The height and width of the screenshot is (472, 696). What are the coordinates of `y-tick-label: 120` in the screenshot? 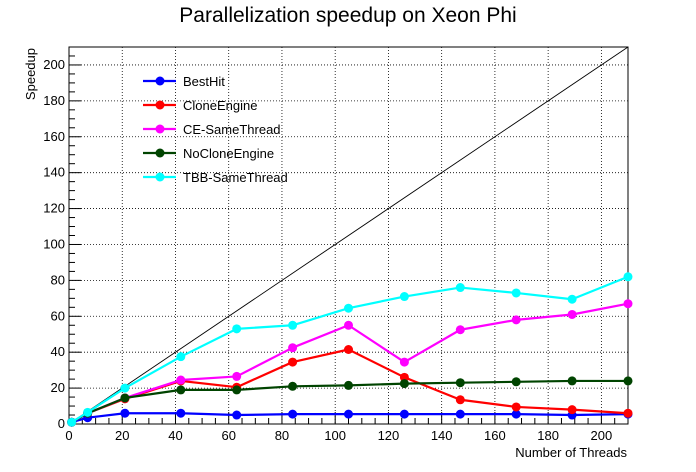 It's located at (54, 208).